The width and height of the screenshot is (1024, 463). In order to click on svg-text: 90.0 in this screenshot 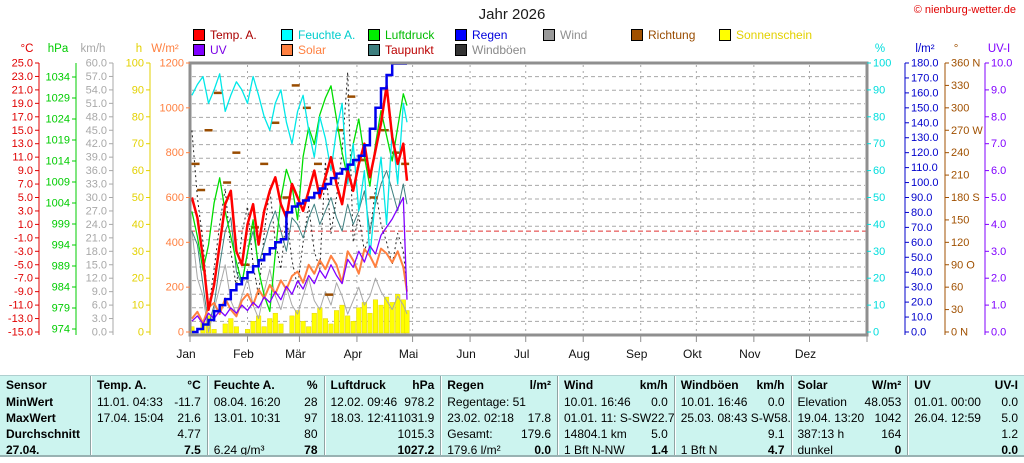, I will do `click(921, 198)`.